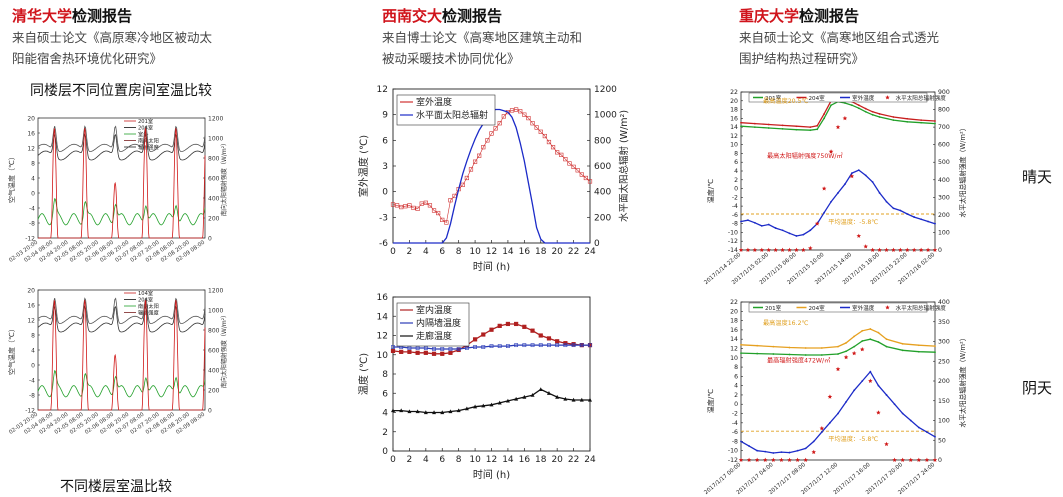  I want to click on y2-axis-label: 水平太阳总辐射强度（W/m²）, so click(962, 170).